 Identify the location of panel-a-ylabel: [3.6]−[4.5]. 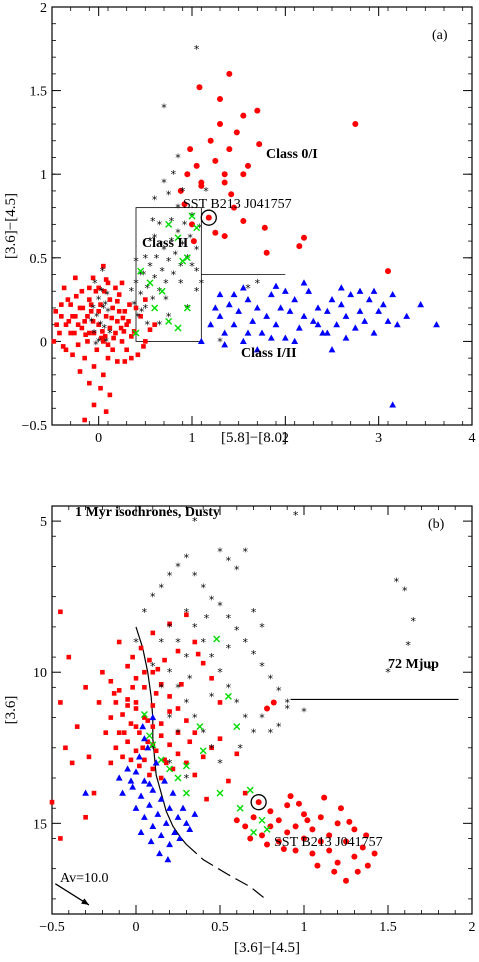
(11, 226).